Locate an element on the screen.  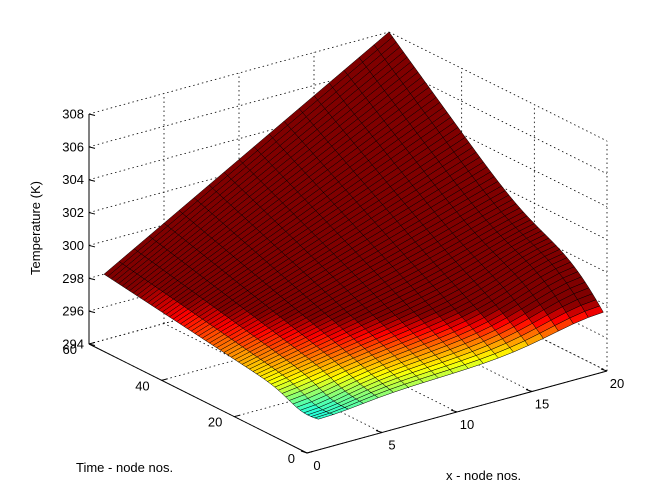
grid-line is located at coordinates (498, 86).